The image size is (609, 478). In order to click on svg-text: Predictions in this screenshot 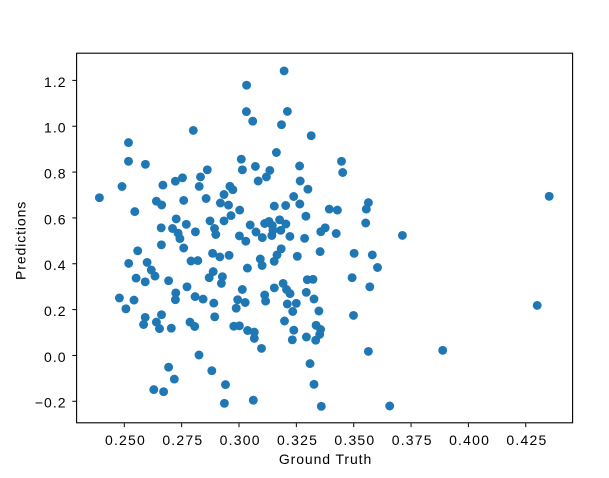, I will do `click(21, 240)`.